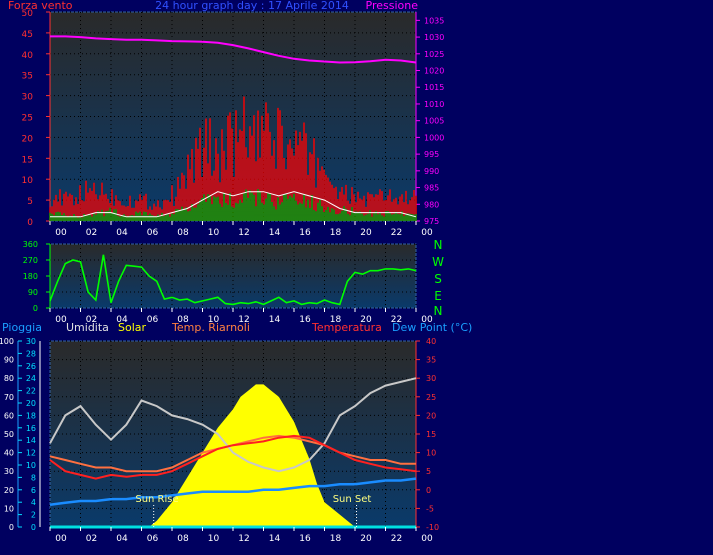 The width and height of the screenshot is (713, 555). I want to click on solar-y-tick-label: 0, so click(33, 527).